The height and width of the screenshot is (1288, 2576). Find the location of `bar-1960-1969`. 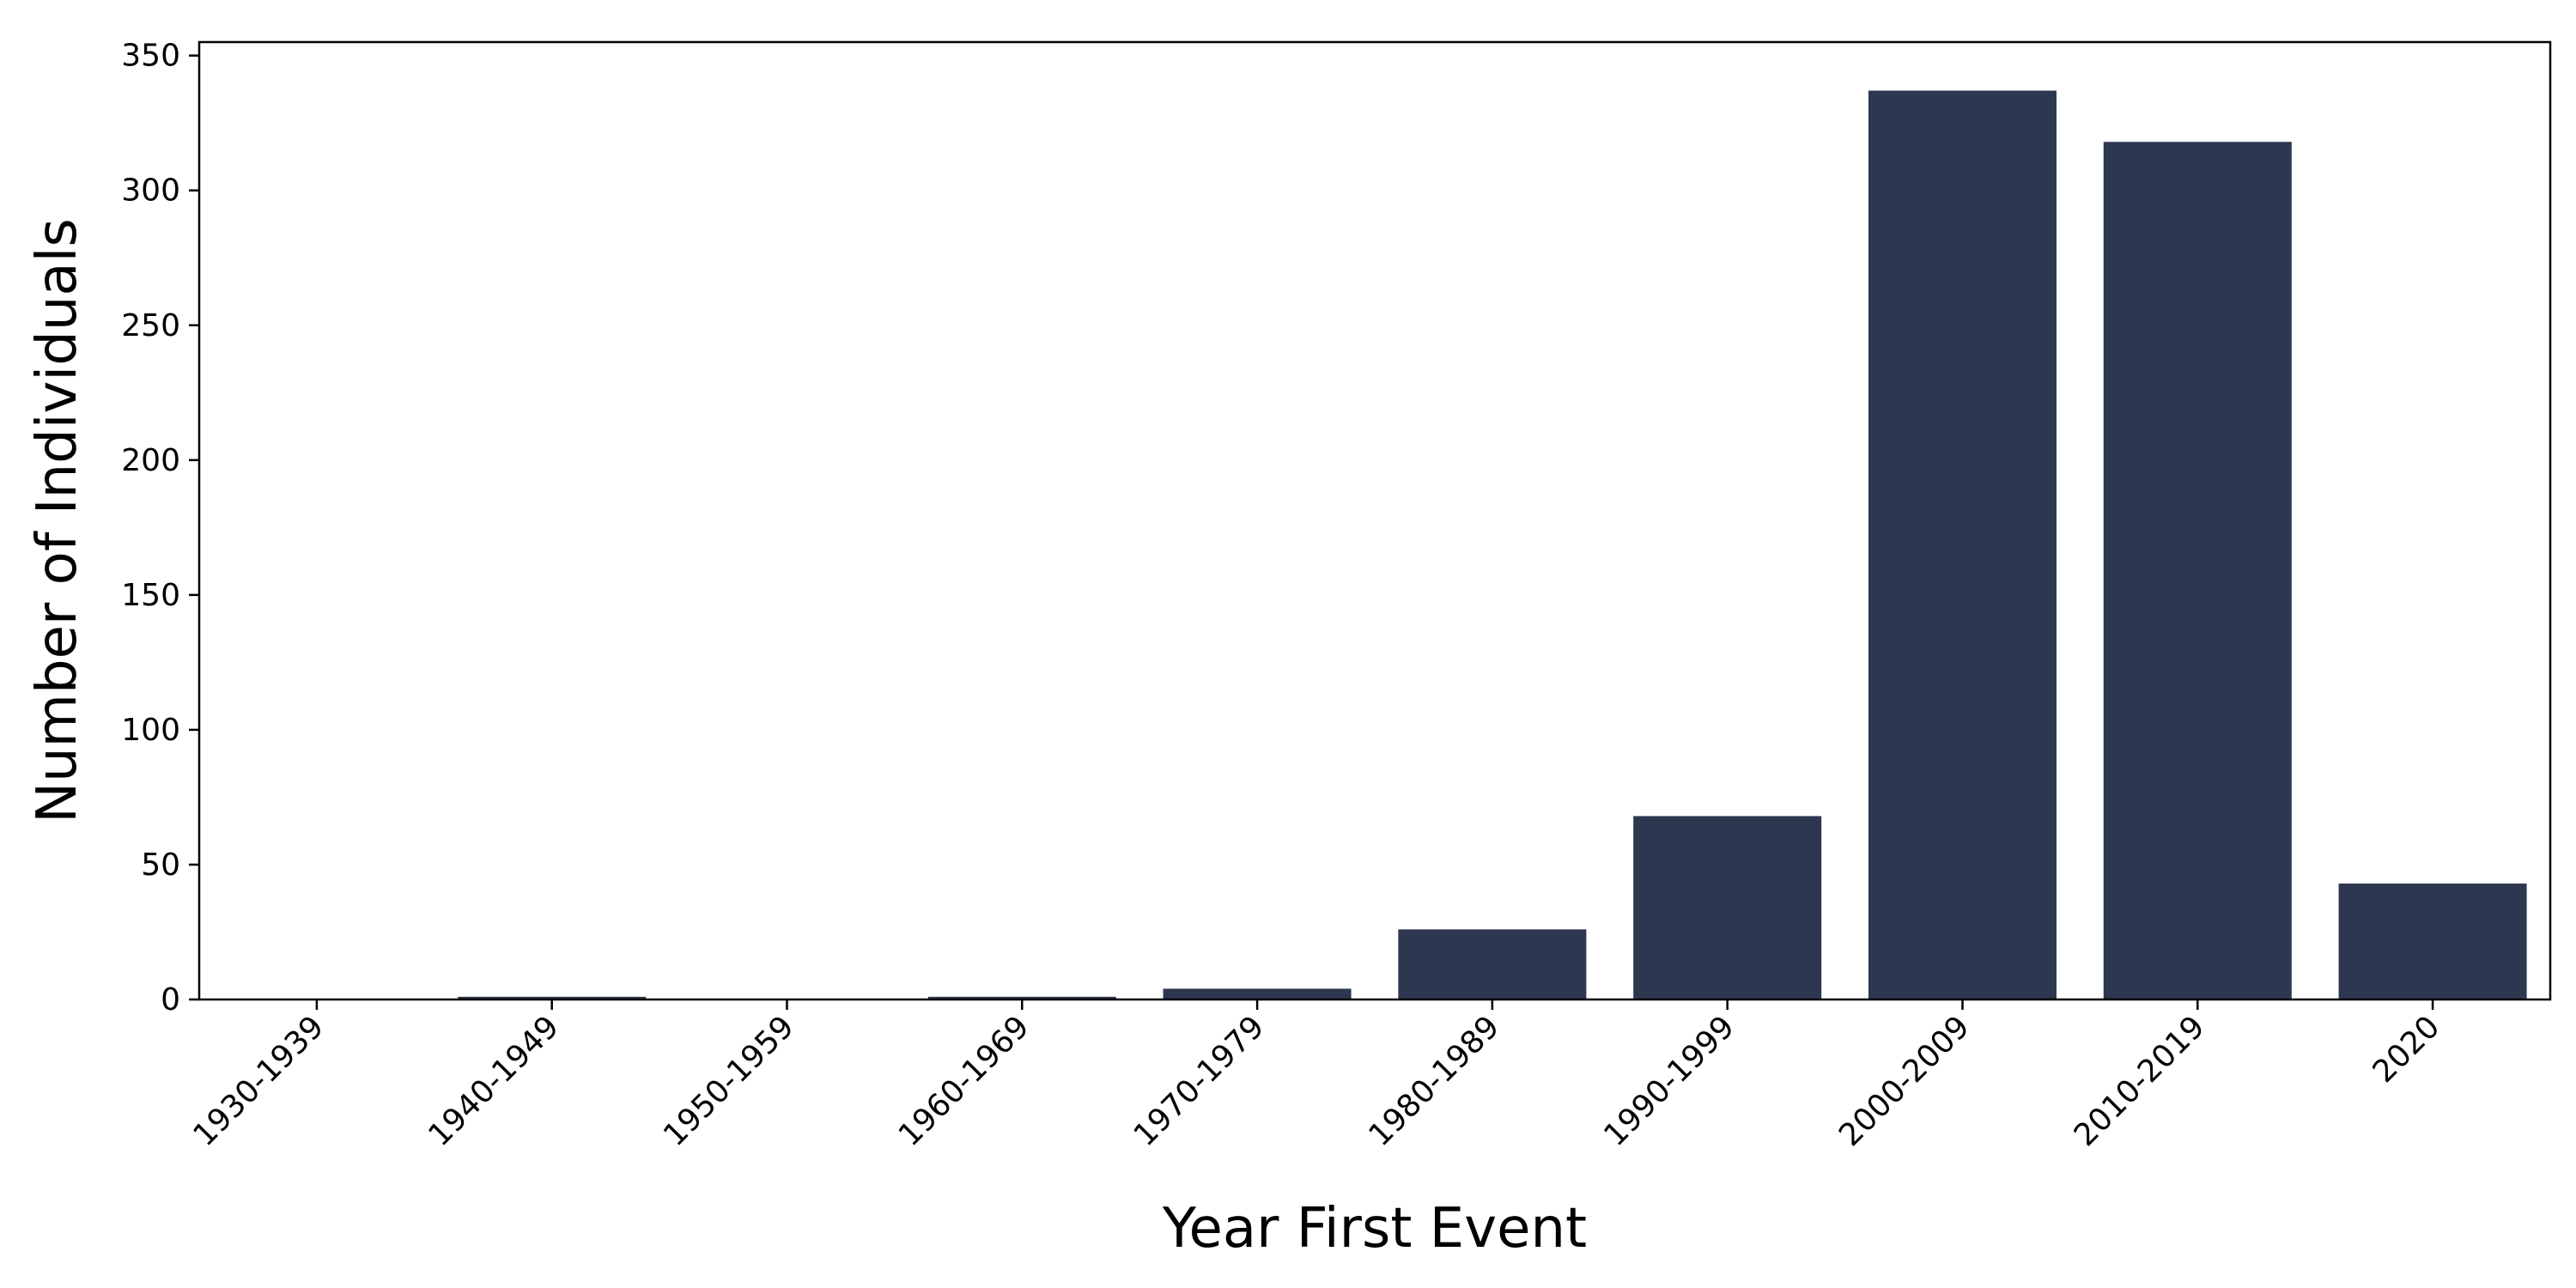

bar-1960-1969 is located at coordinates (1021, 998).